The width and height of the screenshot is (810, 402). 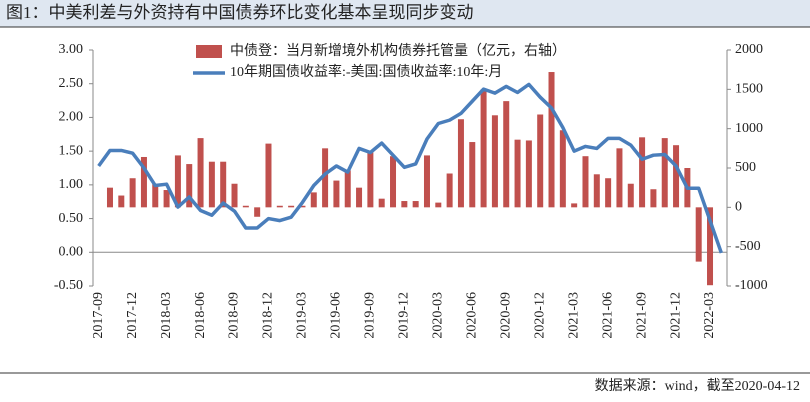 I want to click on x-tick-label: 2018-12, so click(x=268, y=315).